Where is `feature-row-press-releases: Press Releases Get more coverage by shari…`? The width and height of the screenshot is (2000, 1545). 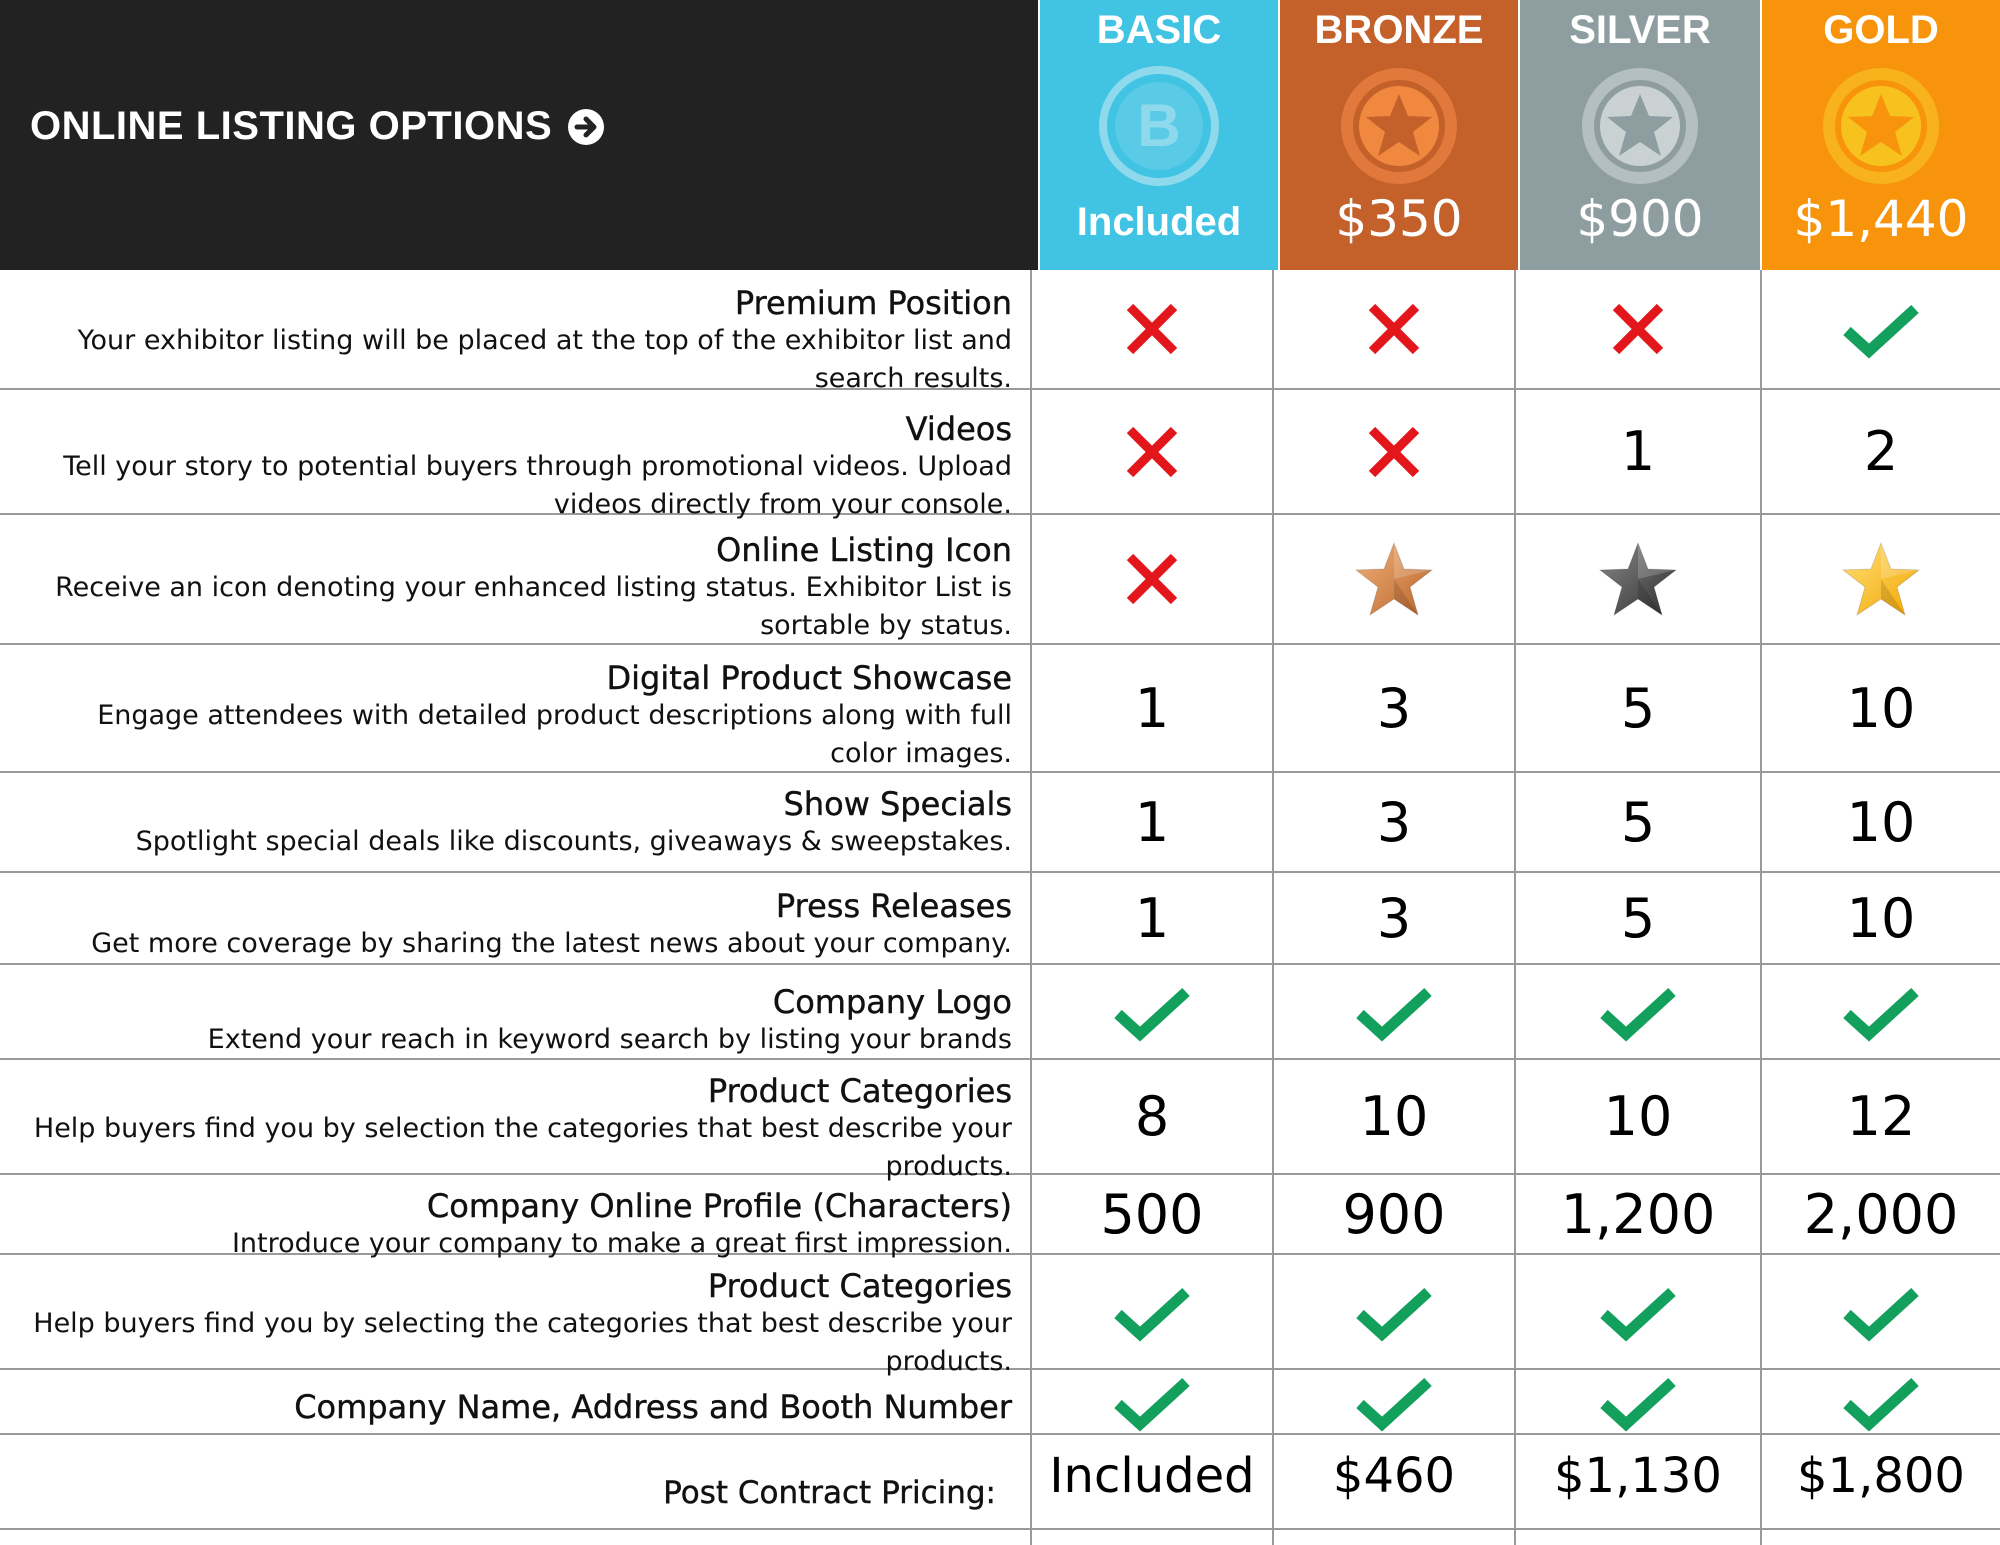
feature-row-press-releases: Press Releases Get more coverage by shari… is located at coordinates (1000, 919).